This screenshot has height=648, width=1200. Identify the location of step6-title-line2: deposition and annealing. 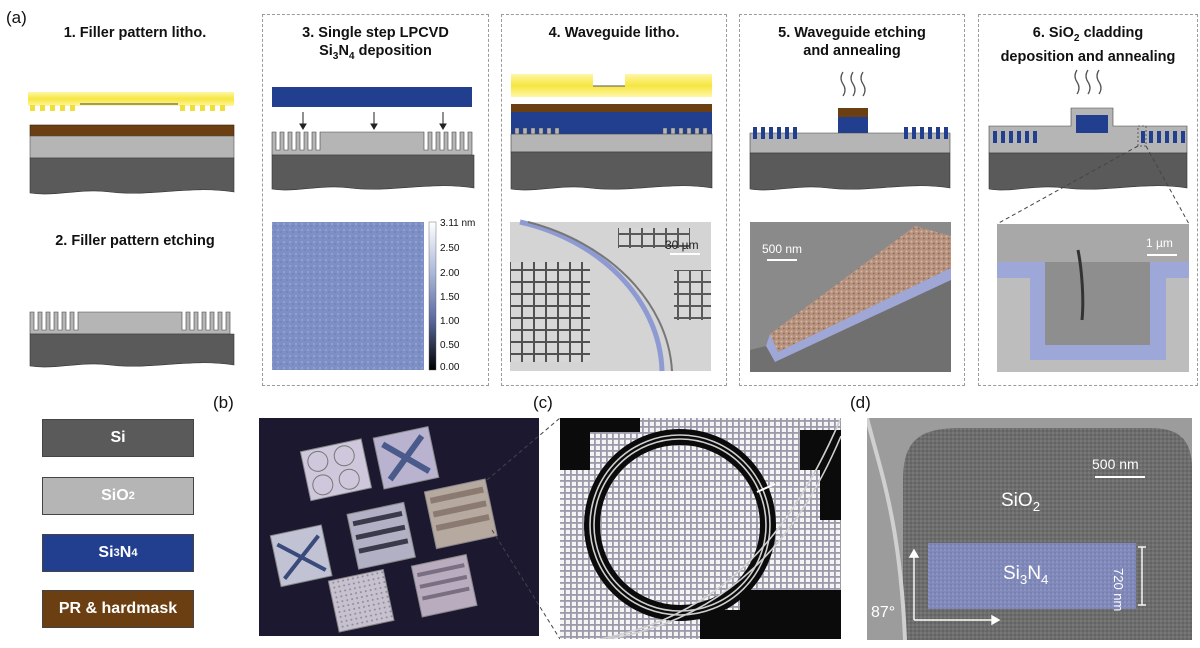
(1088, 56).